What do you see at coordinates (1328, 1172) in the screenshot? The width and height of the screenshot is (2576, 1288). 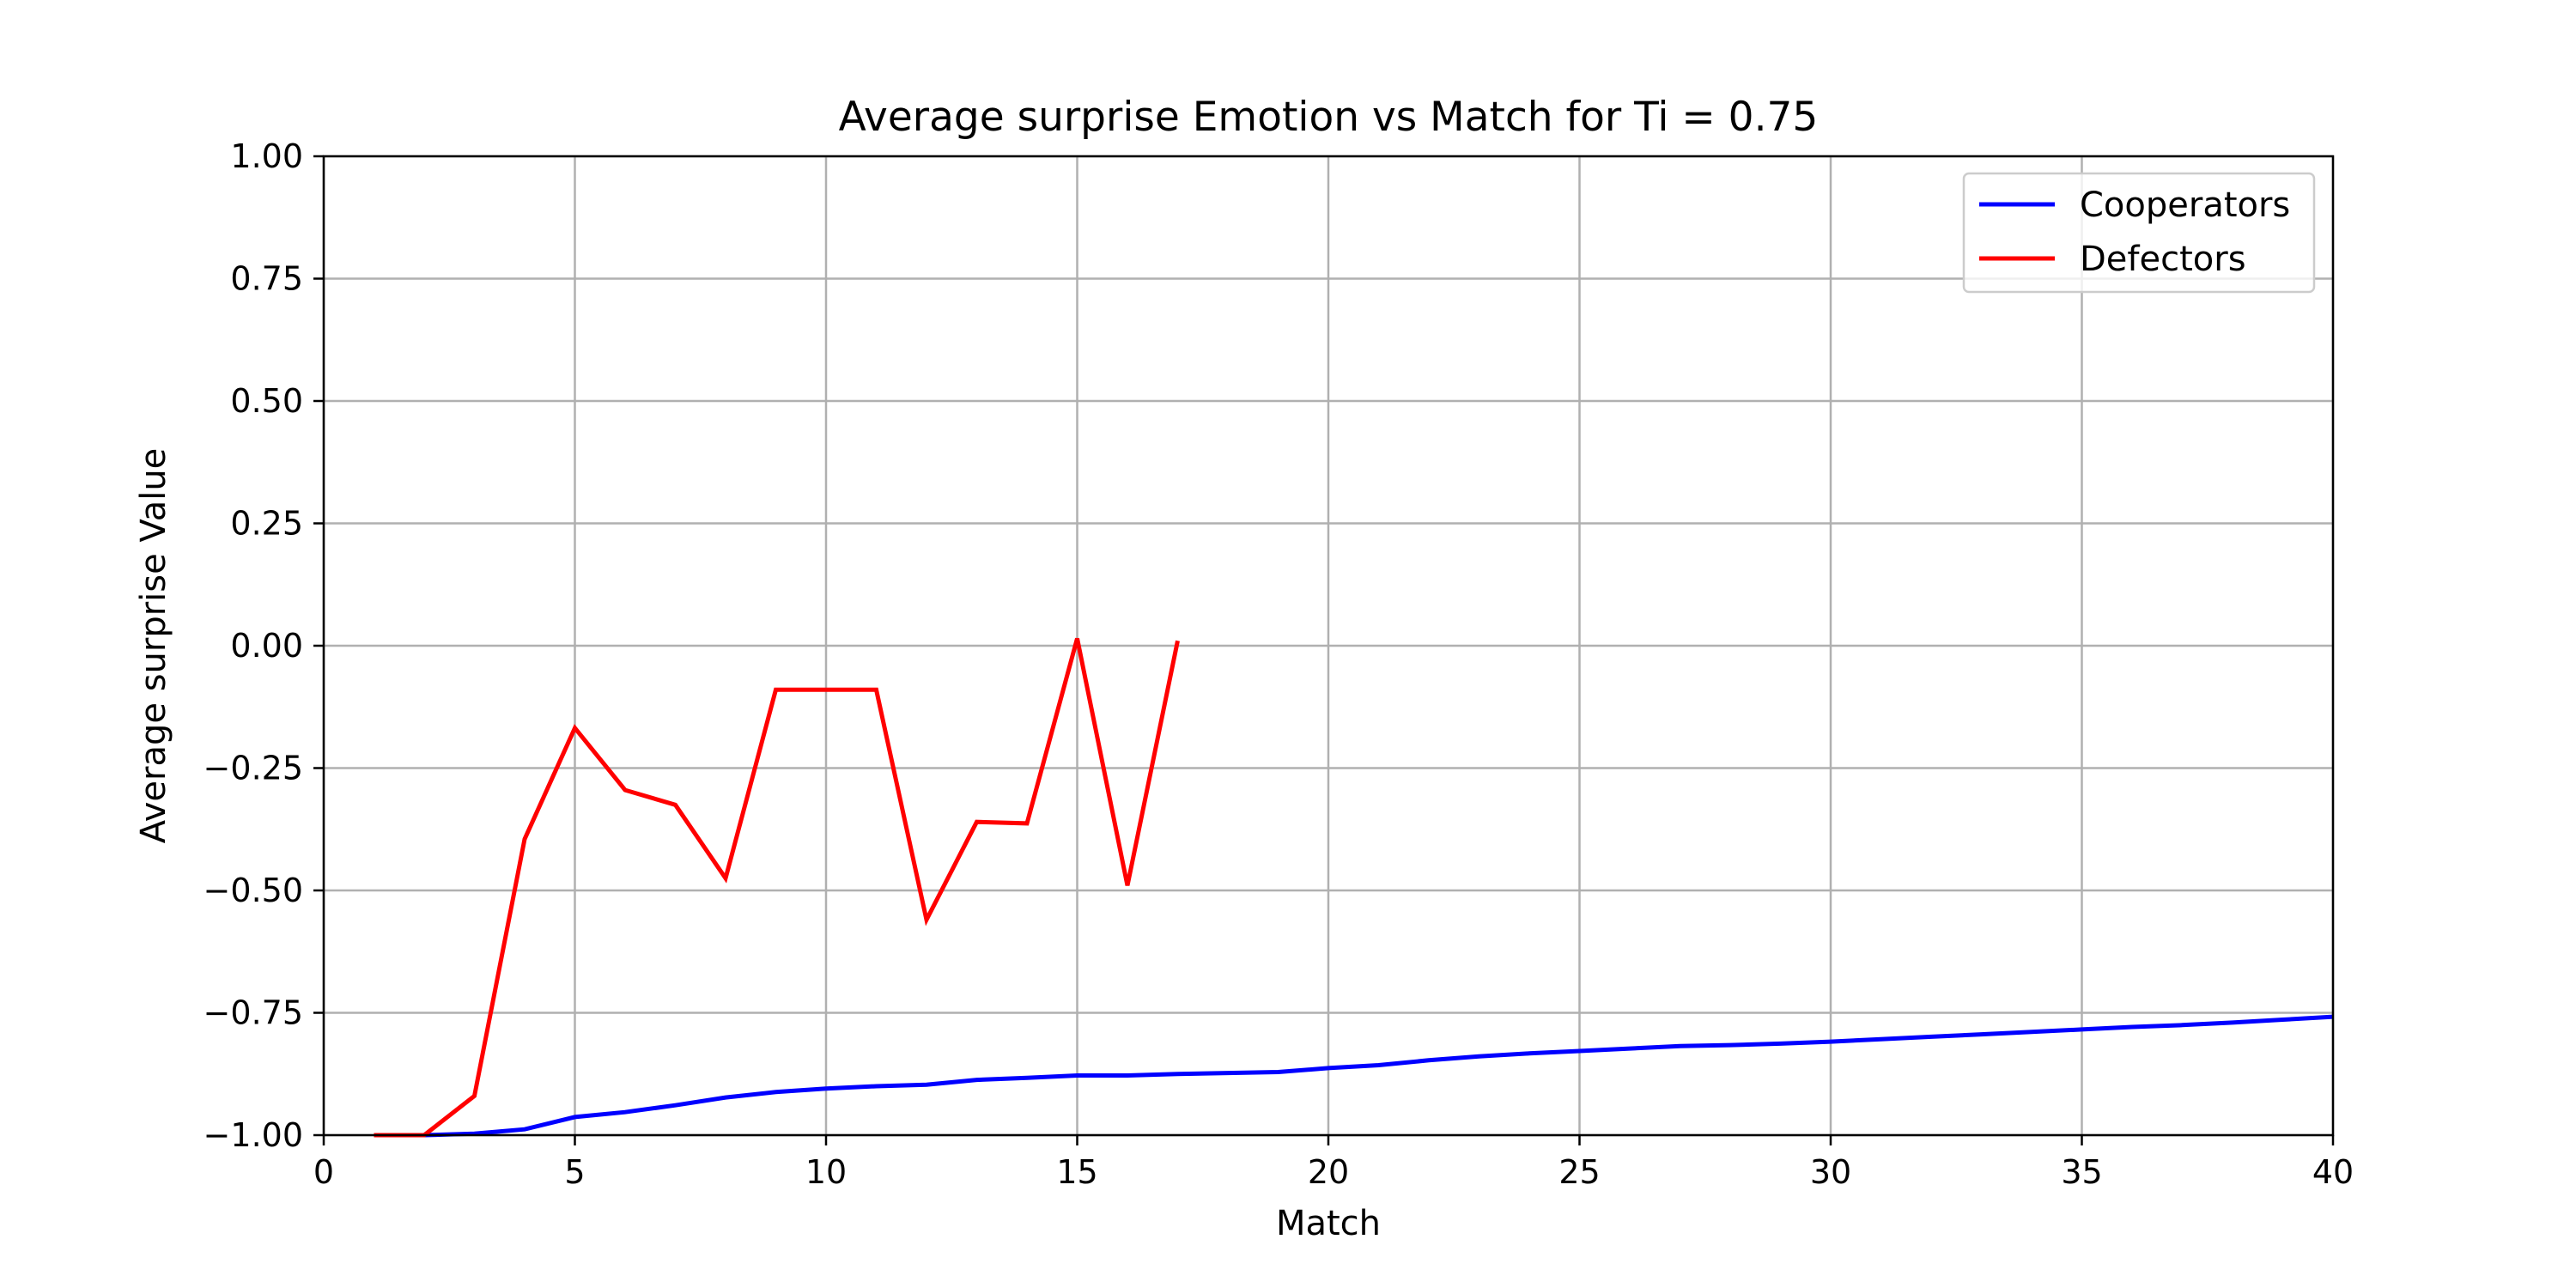 I see `x-tick-label: 20` at bounding box center [1328, 1172].